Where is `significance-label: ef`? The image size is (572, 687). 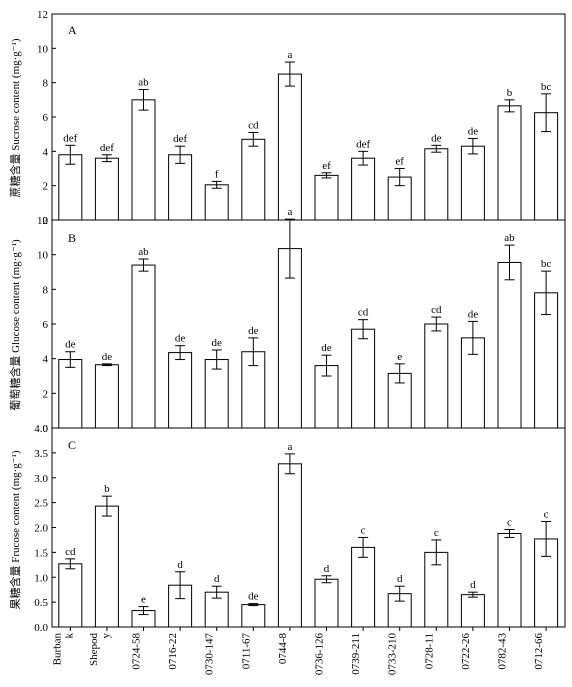
significance-label: ef is located at coordinates (326, 166).